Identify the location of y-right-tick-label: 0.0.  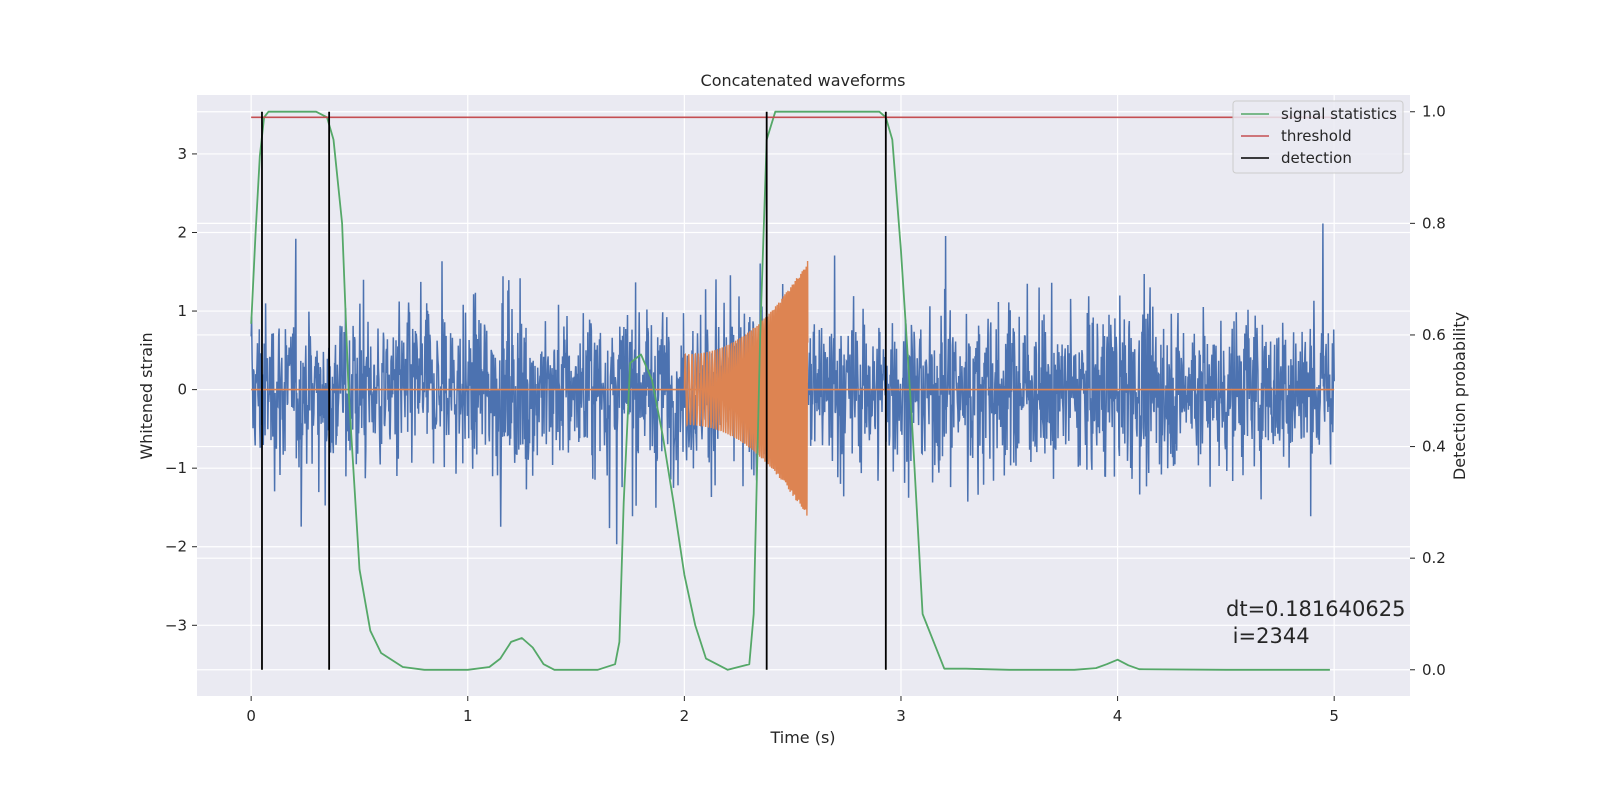
(1434, 670).